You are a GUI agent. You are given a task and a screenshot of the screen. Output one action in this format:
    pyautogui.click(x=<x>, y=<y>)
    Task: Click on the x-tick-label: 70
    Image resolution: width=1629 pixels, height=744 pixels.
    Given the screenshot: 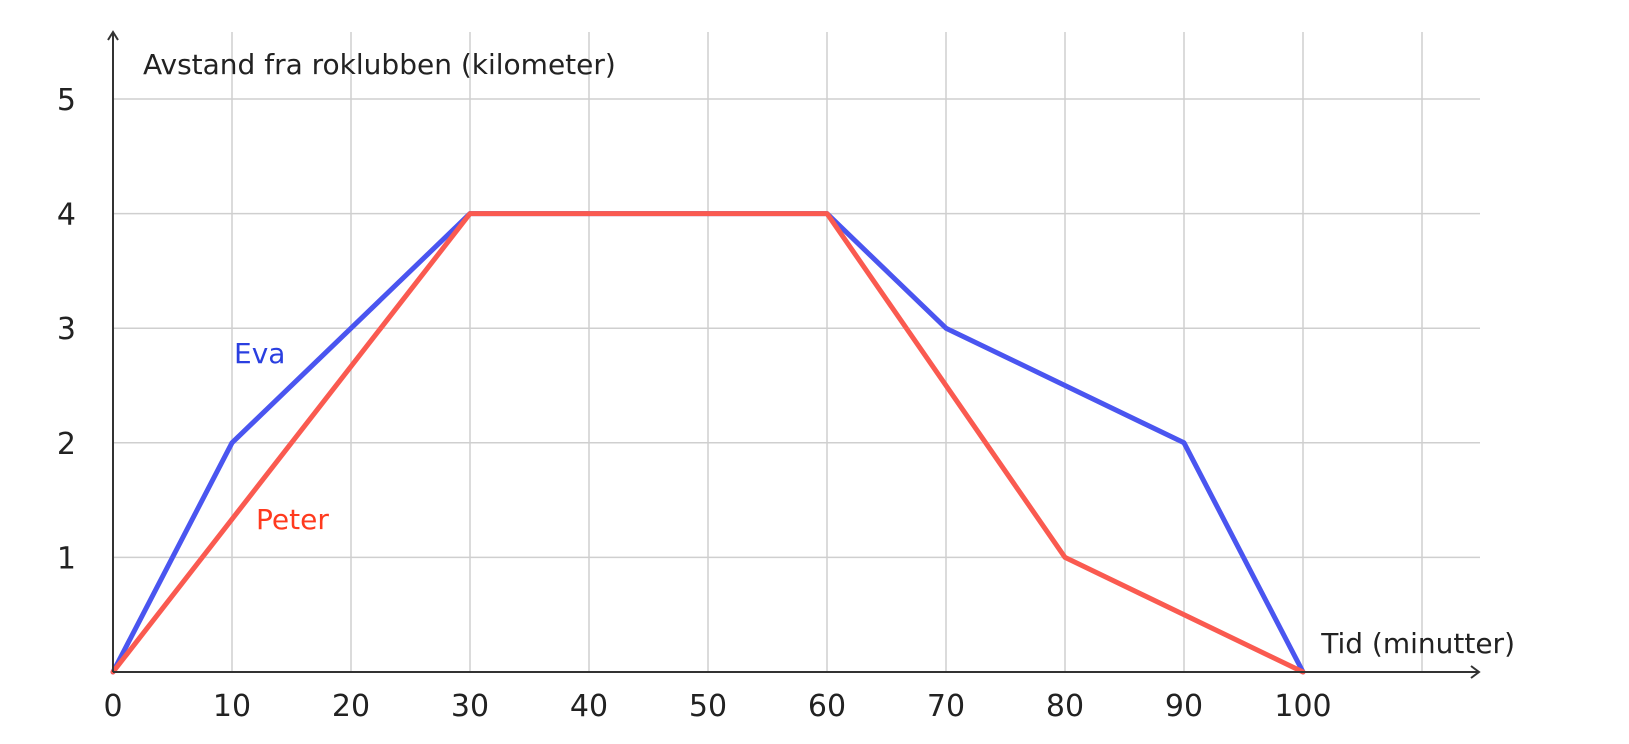 What is the action you would take?
    pyautogui.click(x=946, y=706)
    